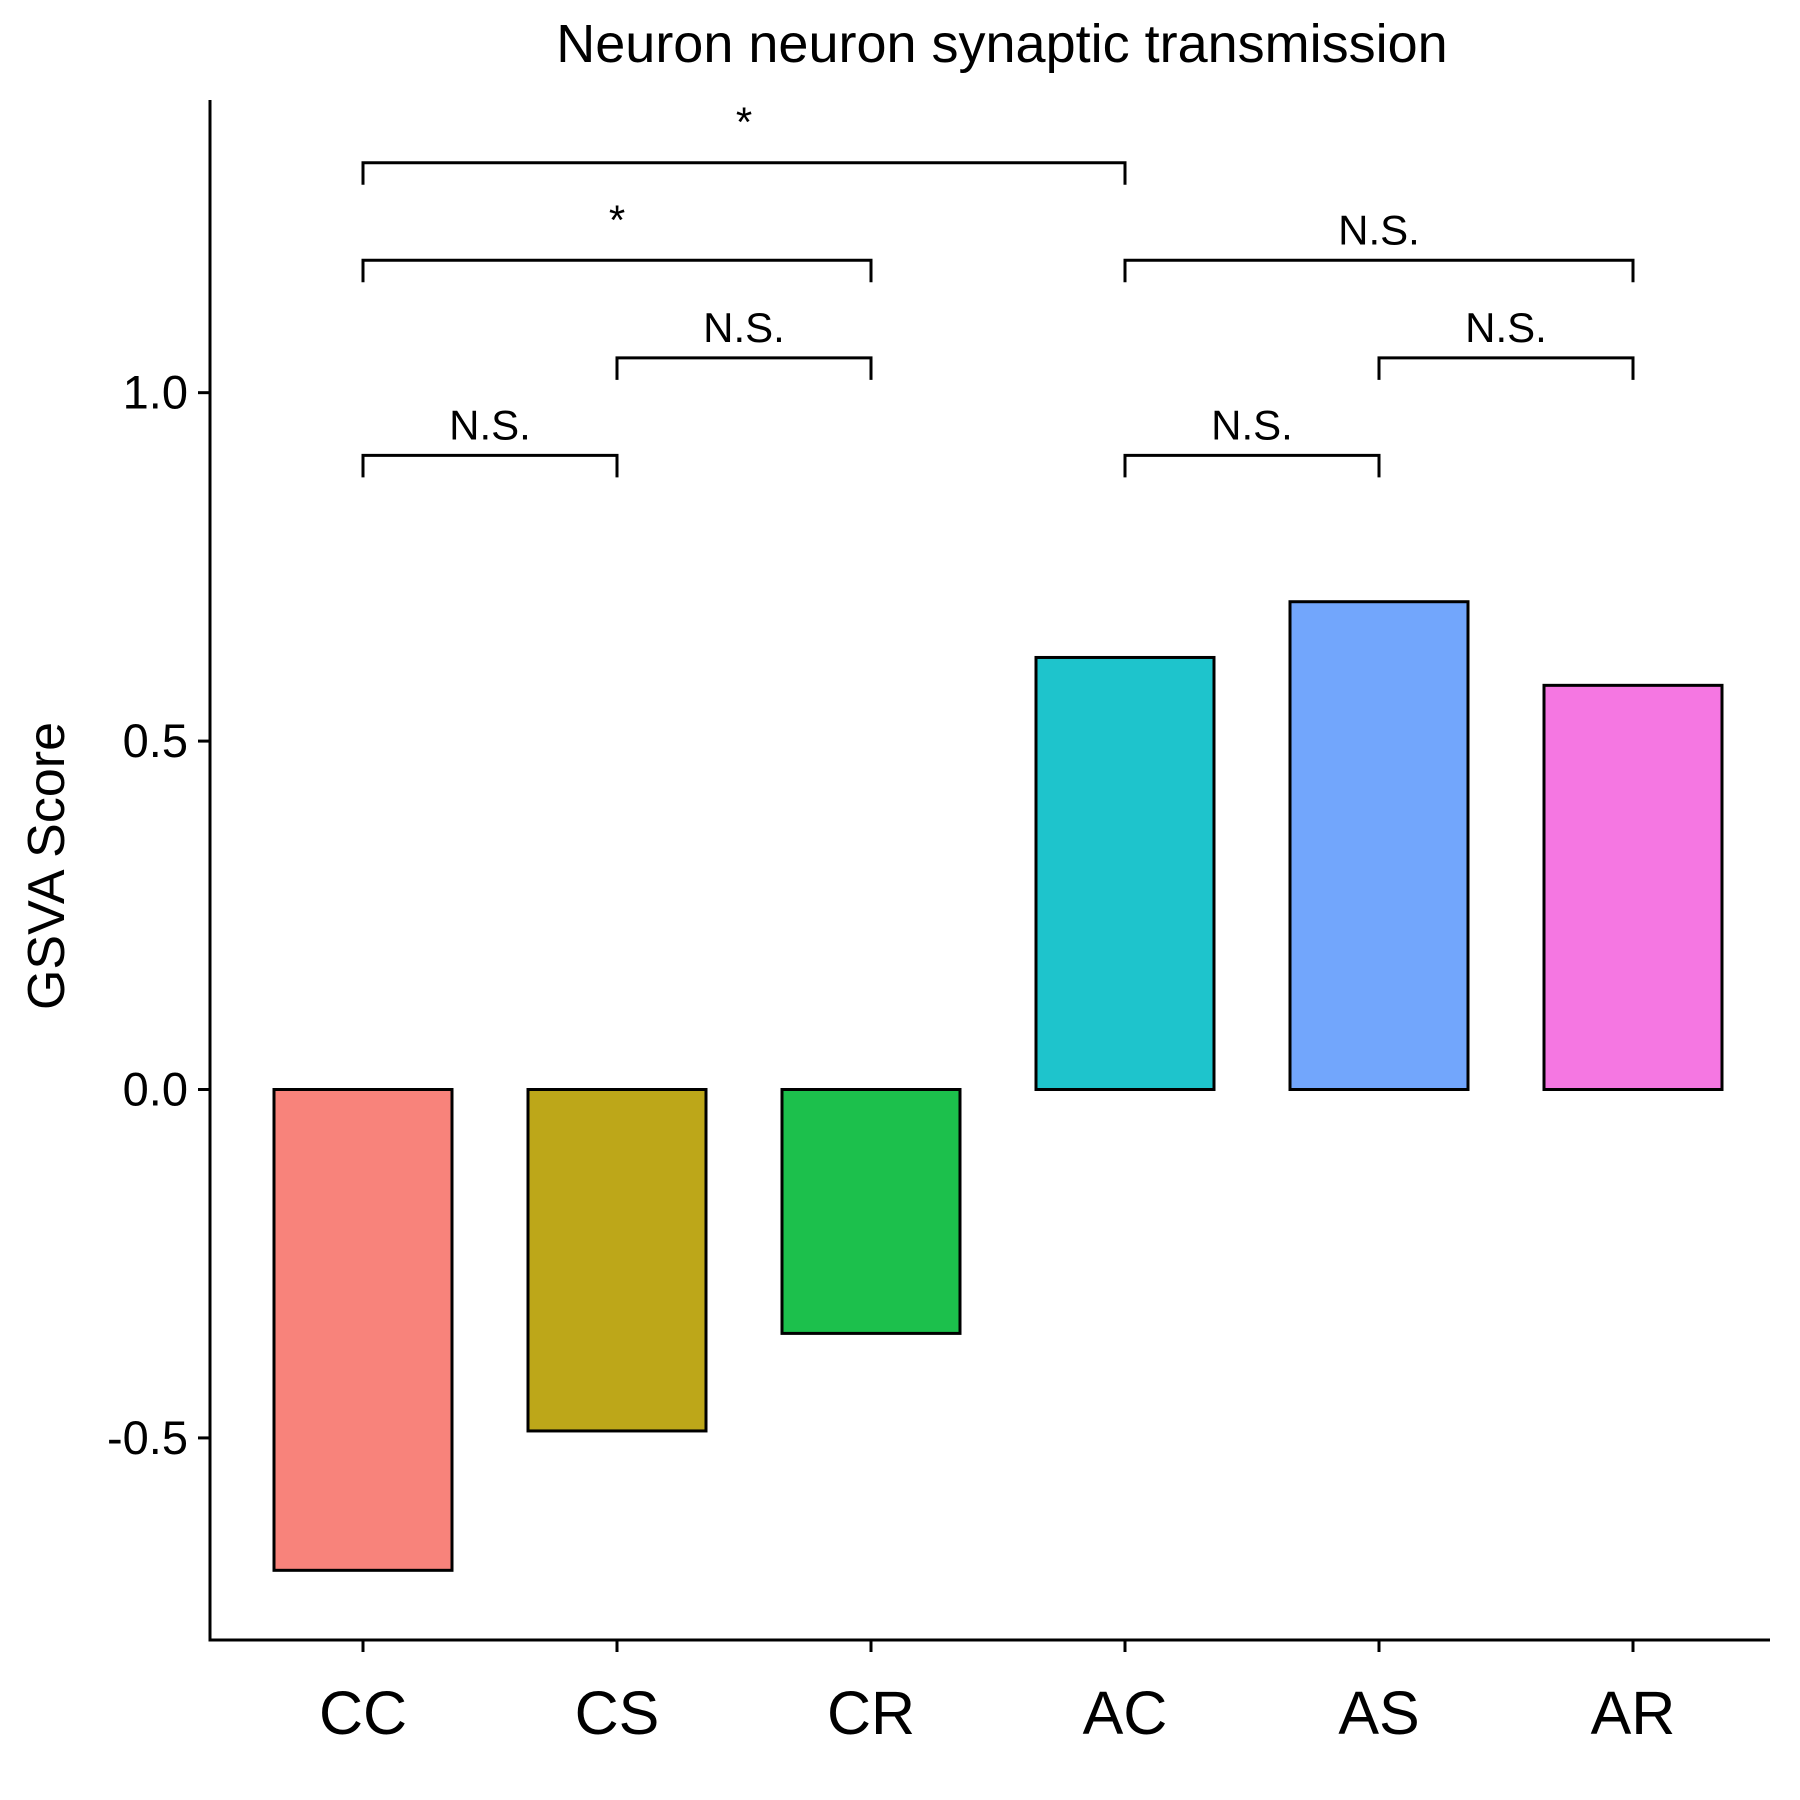  I want to click on significance-label-ac-ar: N.S., so click(1379, 229).